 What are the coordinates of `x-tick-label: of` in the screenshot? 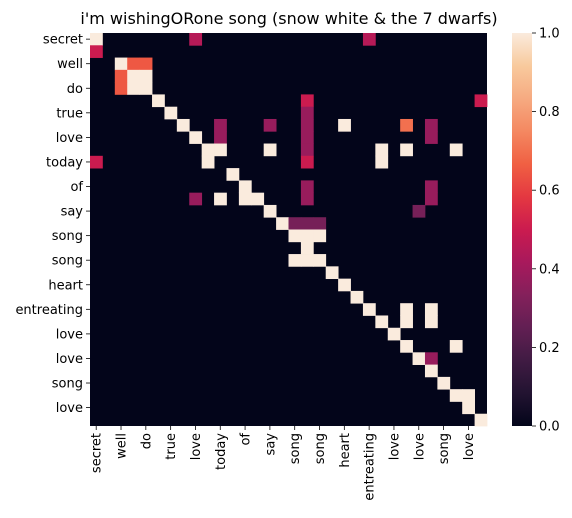 It's located at (246, 439).